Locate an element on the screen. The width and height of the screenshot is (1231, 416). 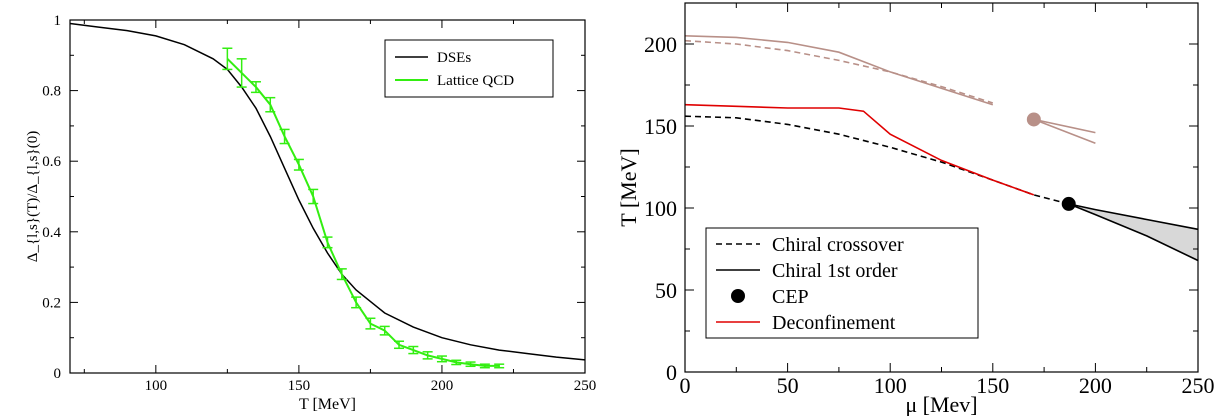
y-tick-label: 100 is located at coordinates (660, 208).